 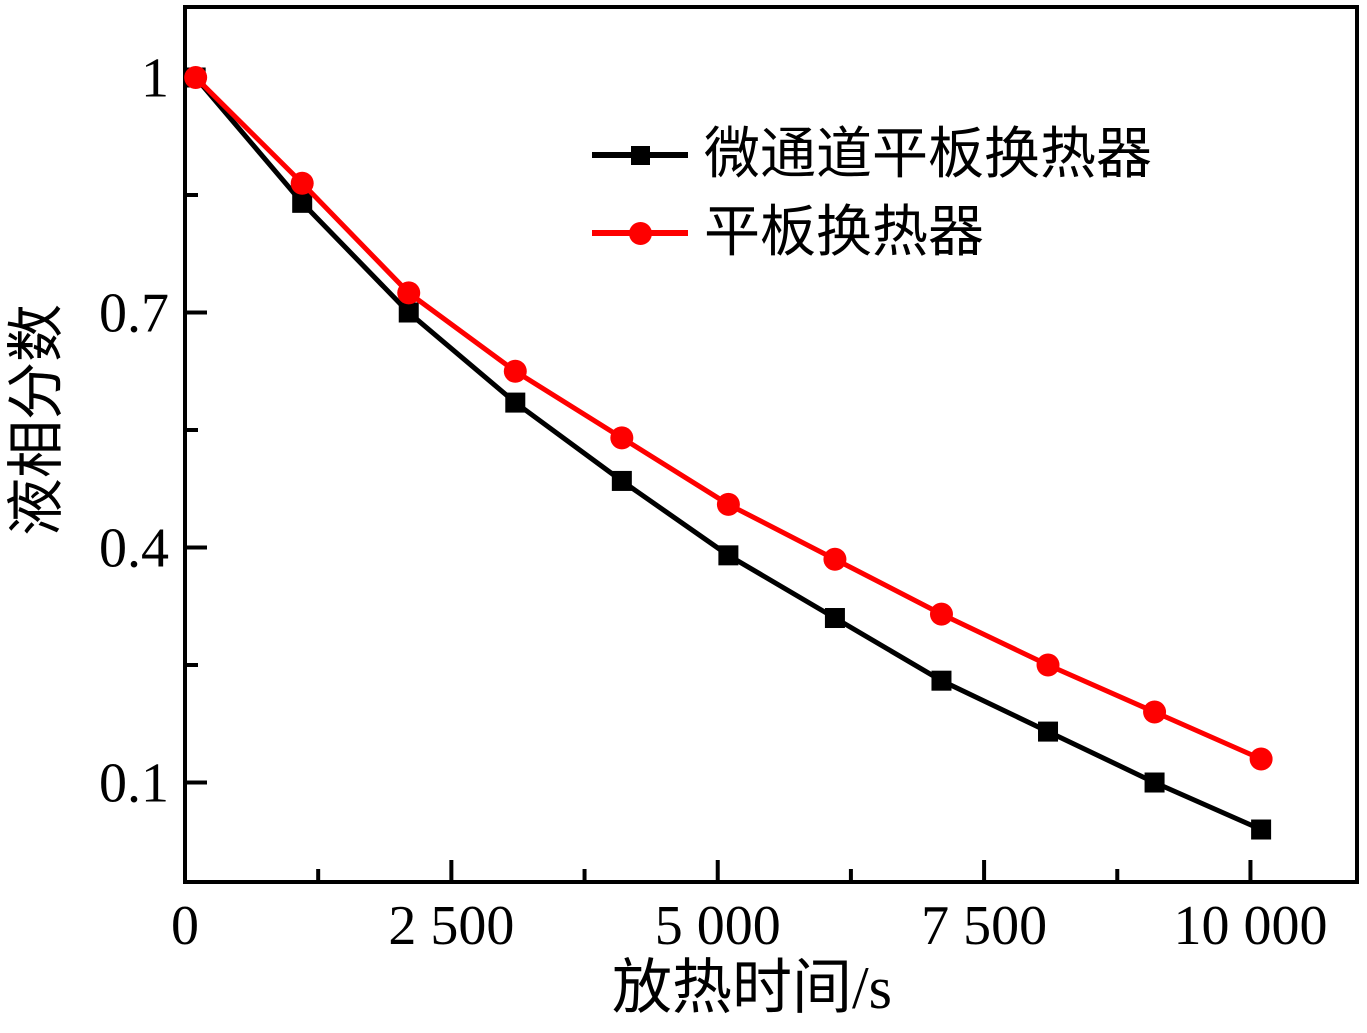 What do you see at coordinates (134, 549) in the screenshot?
I see `y-tick-label: 0.4` at bounding box center [134, 549].